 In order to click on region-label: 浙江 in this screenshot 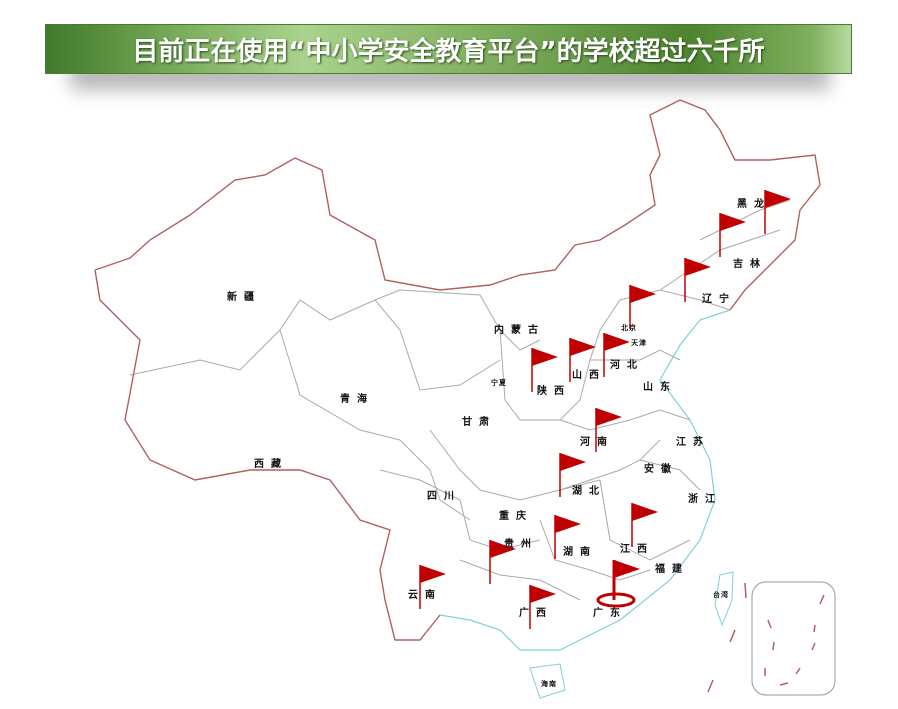, I will do `click(705, 499)`.